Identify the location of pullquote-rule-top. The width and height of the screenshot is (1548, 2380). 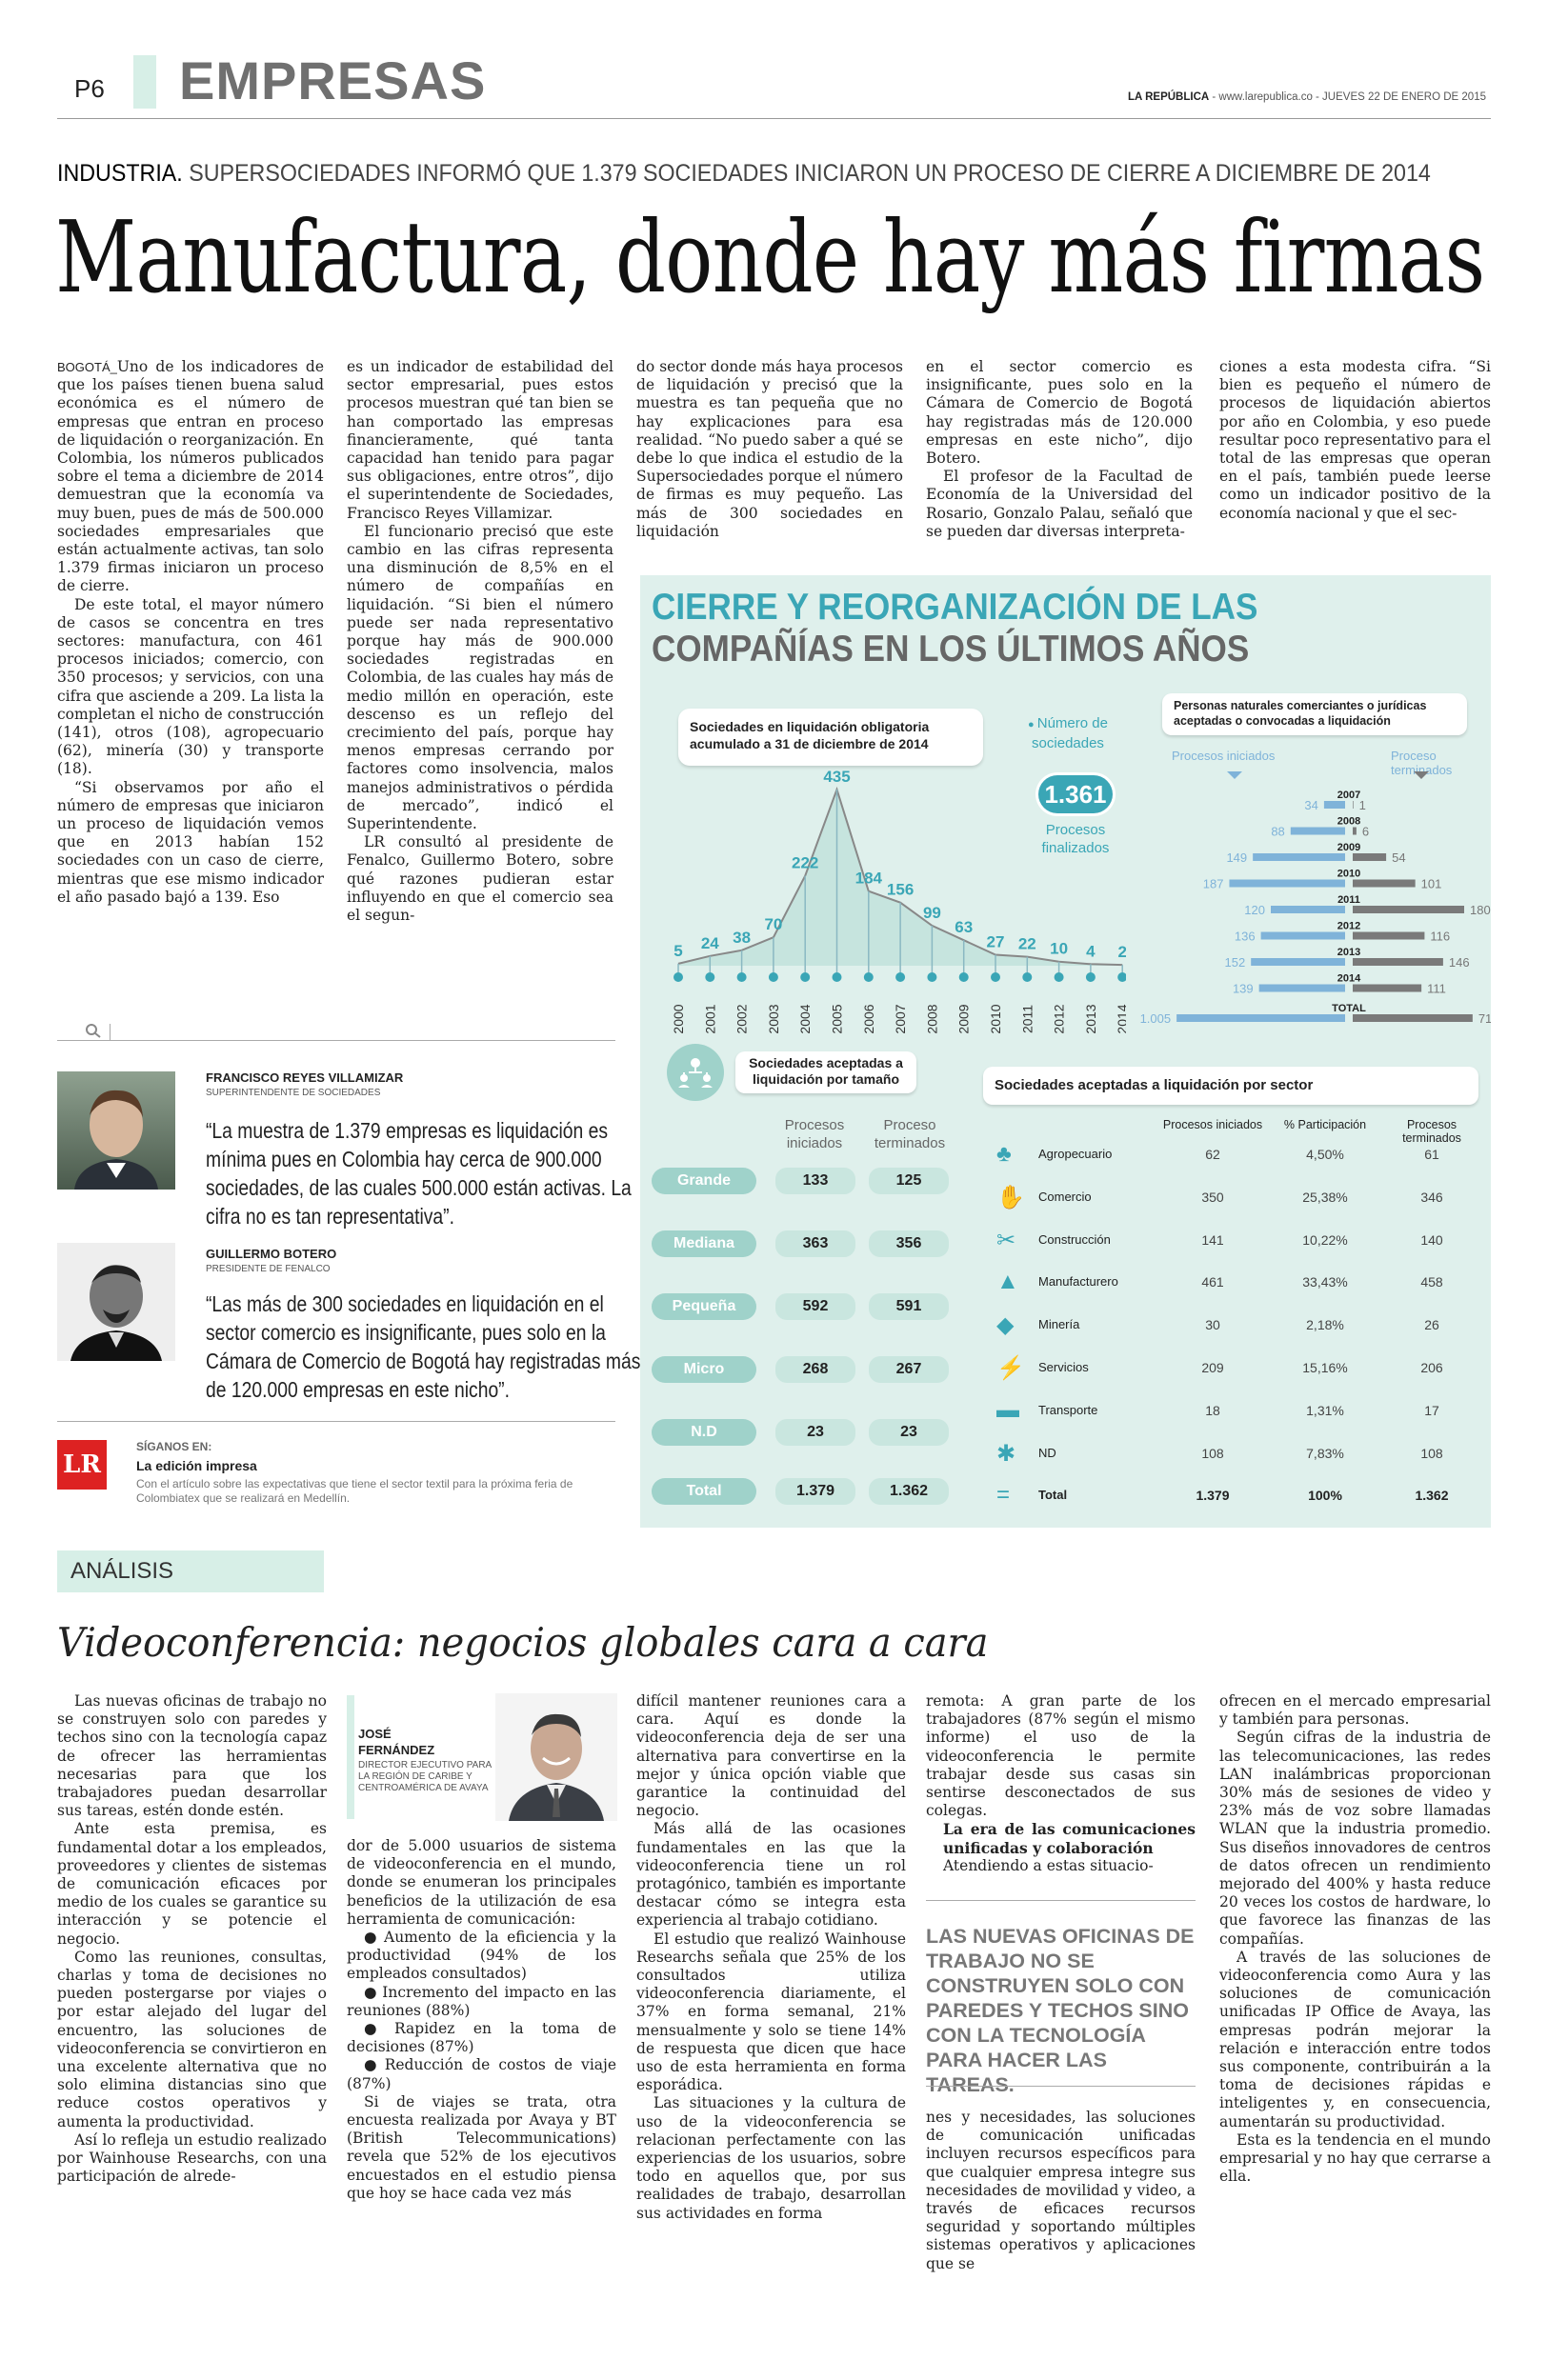
(1061, 1900).